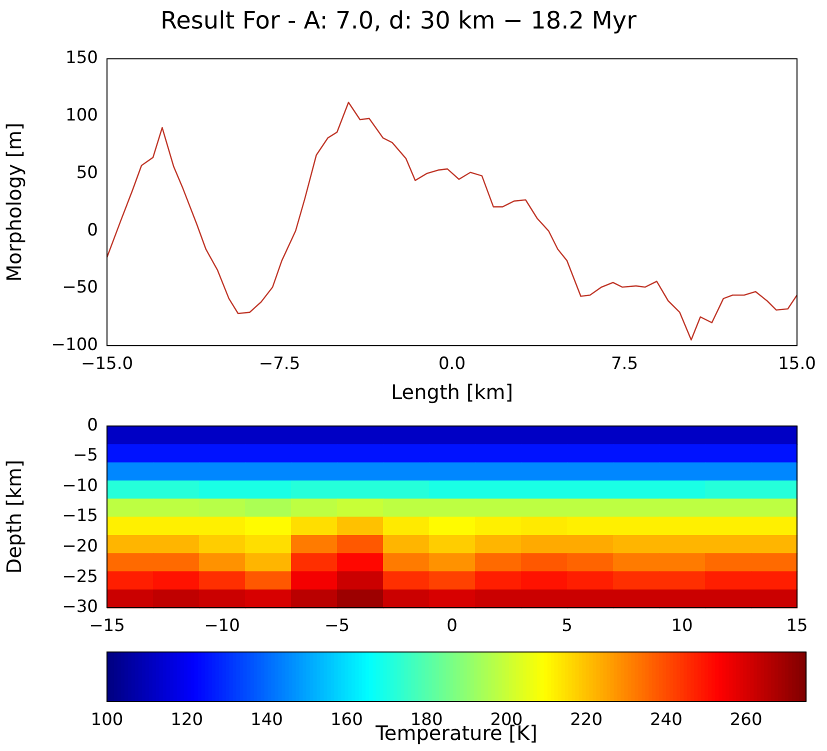 The image size is (827, 751). What do you see at coordinates (666, 720) in the screenshot?
I see `color-bar-label: 240` at bounding box center [666, 720].